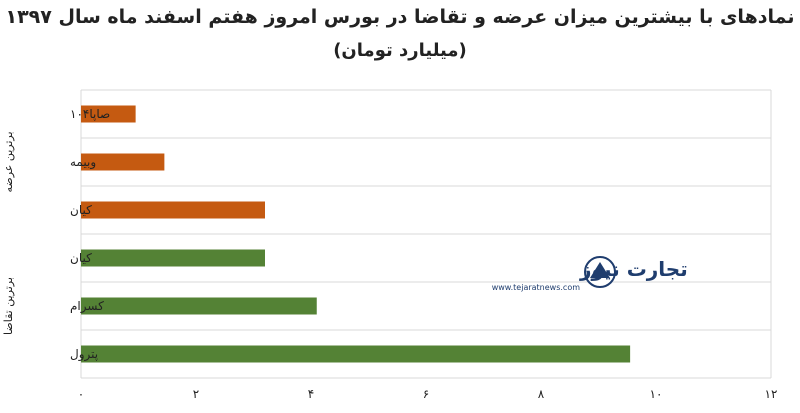  I want to click on watermark-brand: تجارت نیوز, so click(633, 269).